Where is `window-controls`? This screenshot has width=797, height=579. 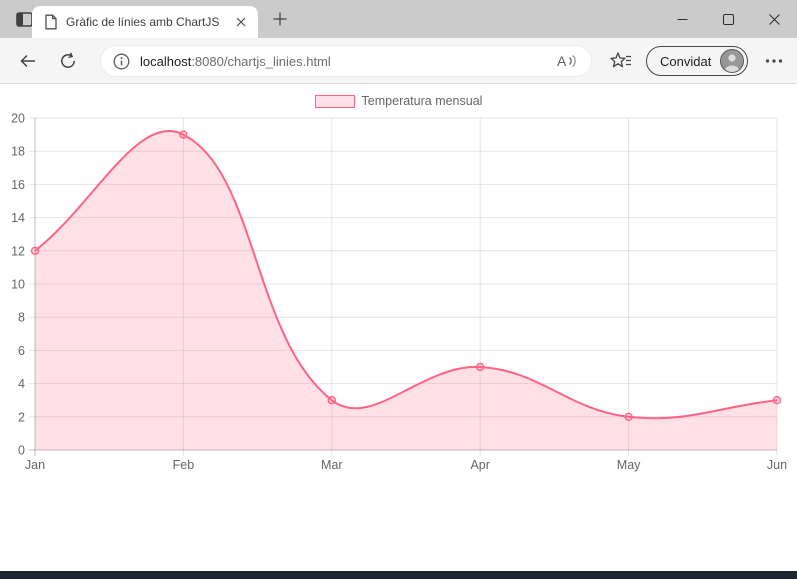
window-controls is located at coordinates (728, 19).